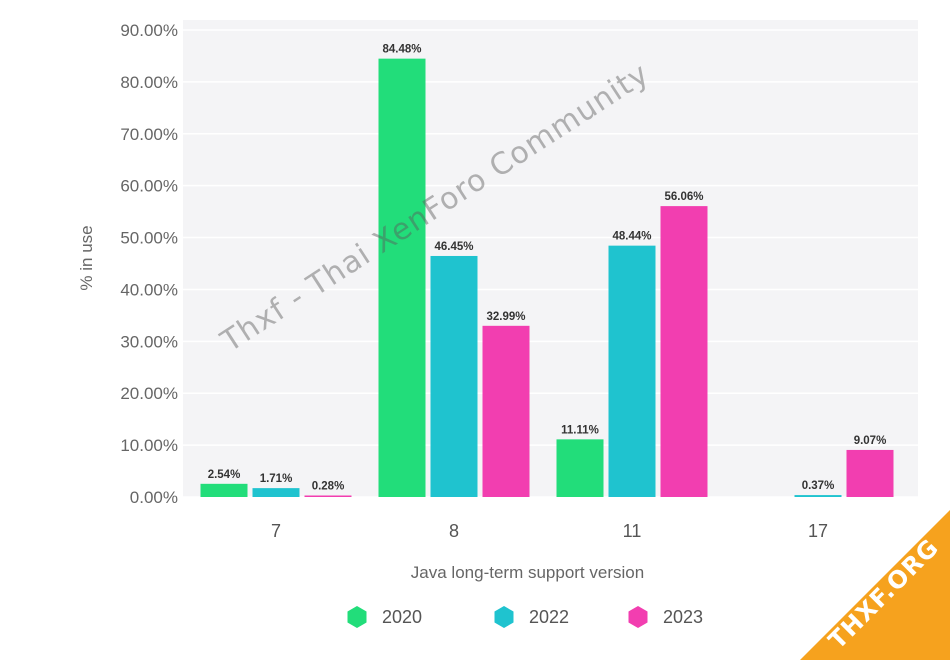 The height and width of the screenshot is (665, 950). What do you see at coordinates (401, 50) in the screenshot?
I see `data-label: 84.48%` at bounding box center [401, 50].